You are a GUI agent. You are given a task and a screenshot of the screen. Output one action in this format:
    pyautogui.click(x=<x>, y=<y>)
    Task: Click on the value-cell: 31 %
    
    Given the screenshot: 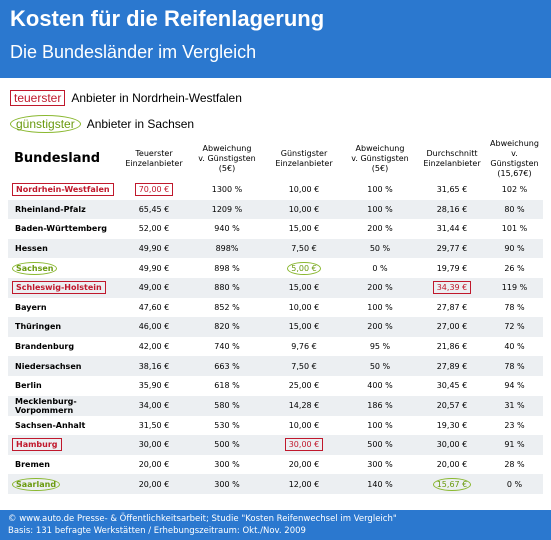 What is the action you would take?
    pyautogui.click(x=514, y=405)
    